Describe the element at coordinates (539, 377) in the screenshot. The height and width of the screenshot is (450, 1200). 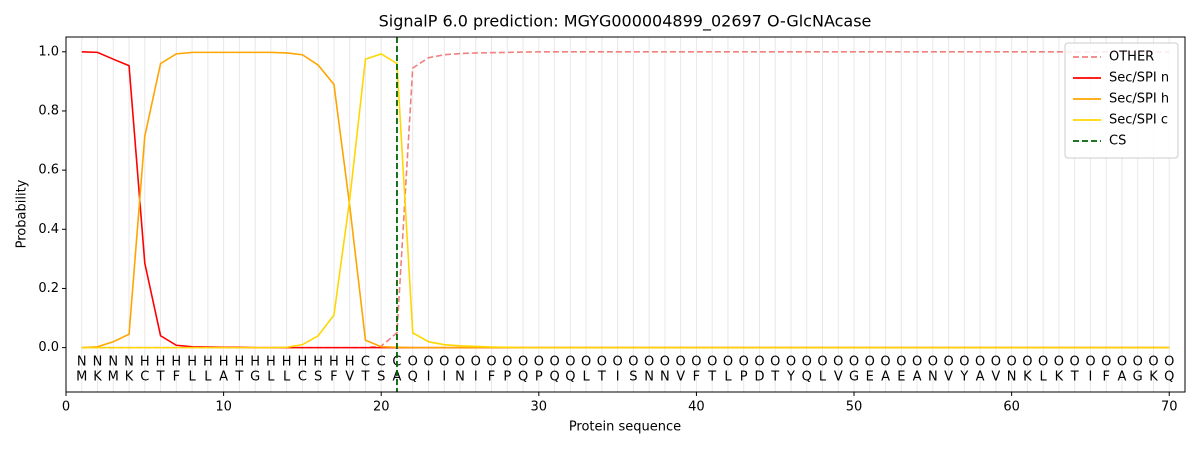
I see `residue-letter: P` at that location.